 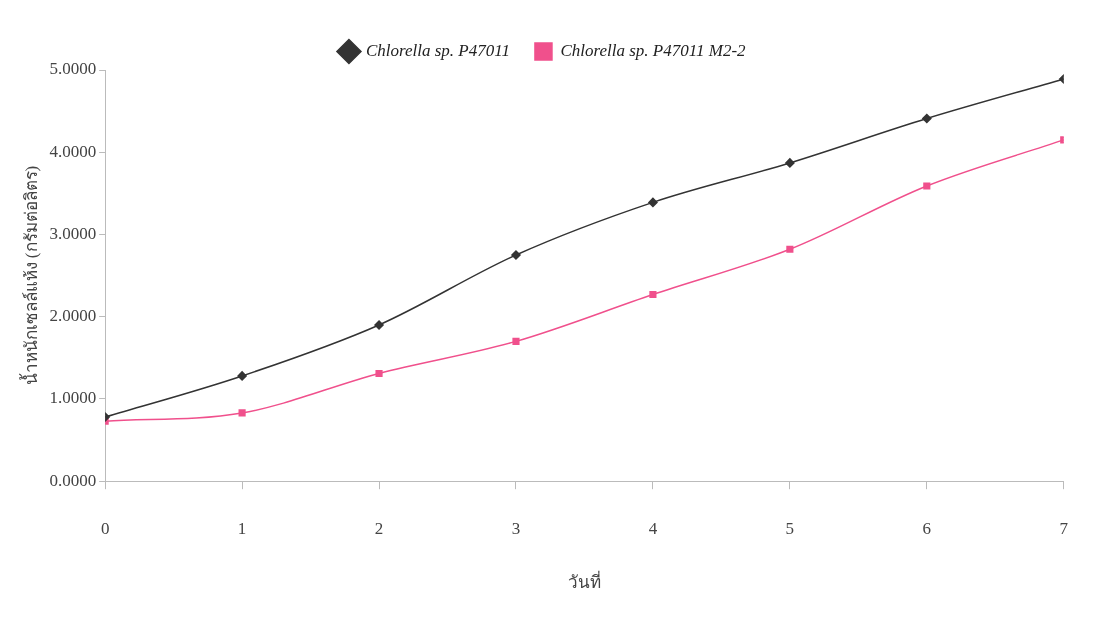 What do you see at coordinates (73, 480) in the screenshot?
I see `y-tick-label: 0.0000` at bounding box center [73, 480].